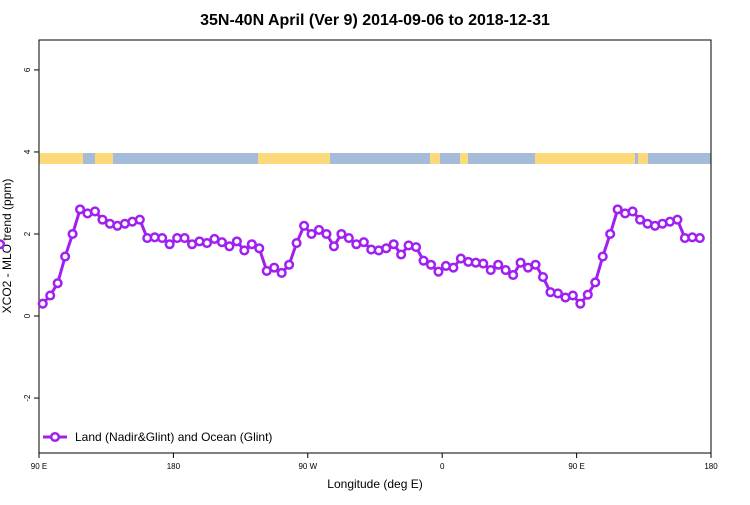  Describe the element at coordinates (27, 151) in the screenshot. I see `y-tick-label: 4` at that location.